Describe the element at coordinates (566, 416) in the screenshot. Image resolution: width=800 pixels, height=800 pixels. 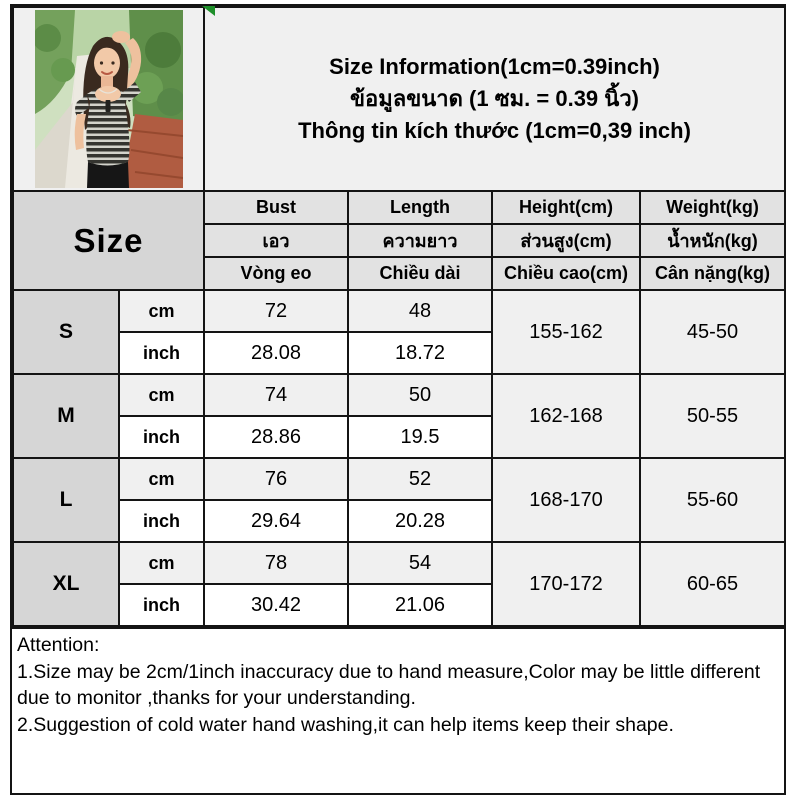
I see `height-range-m: 162-168` at that location.